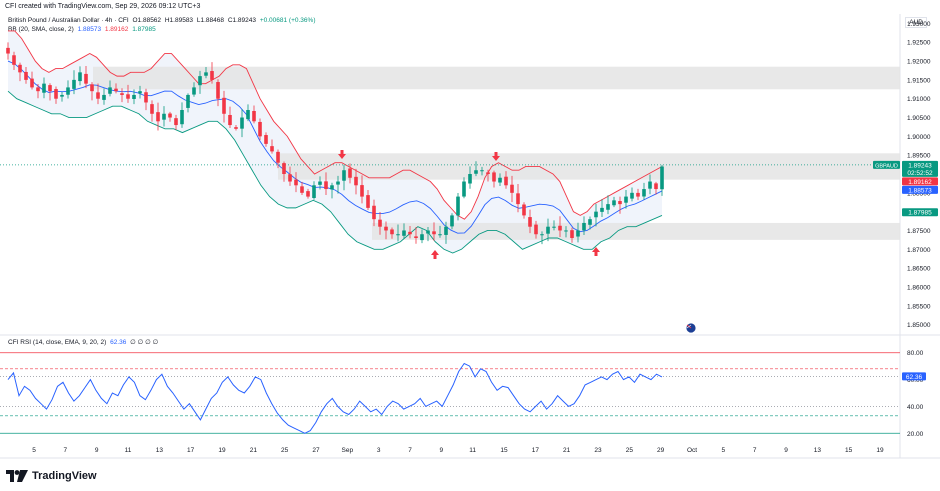 This screenshot has width=940, height=491. I want to click on ohlc-change: +0.00681 (+0.36%), so click(287, 20).